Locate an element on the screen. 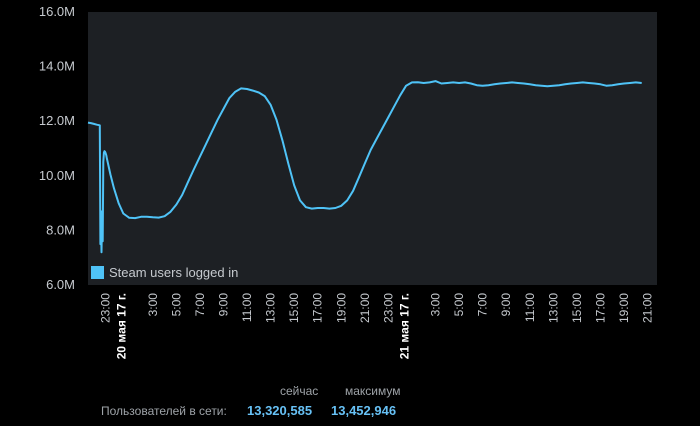 This screenshot has height=426, width=700. legend-label: Steam users logged in is located at coordinates (173, 272).